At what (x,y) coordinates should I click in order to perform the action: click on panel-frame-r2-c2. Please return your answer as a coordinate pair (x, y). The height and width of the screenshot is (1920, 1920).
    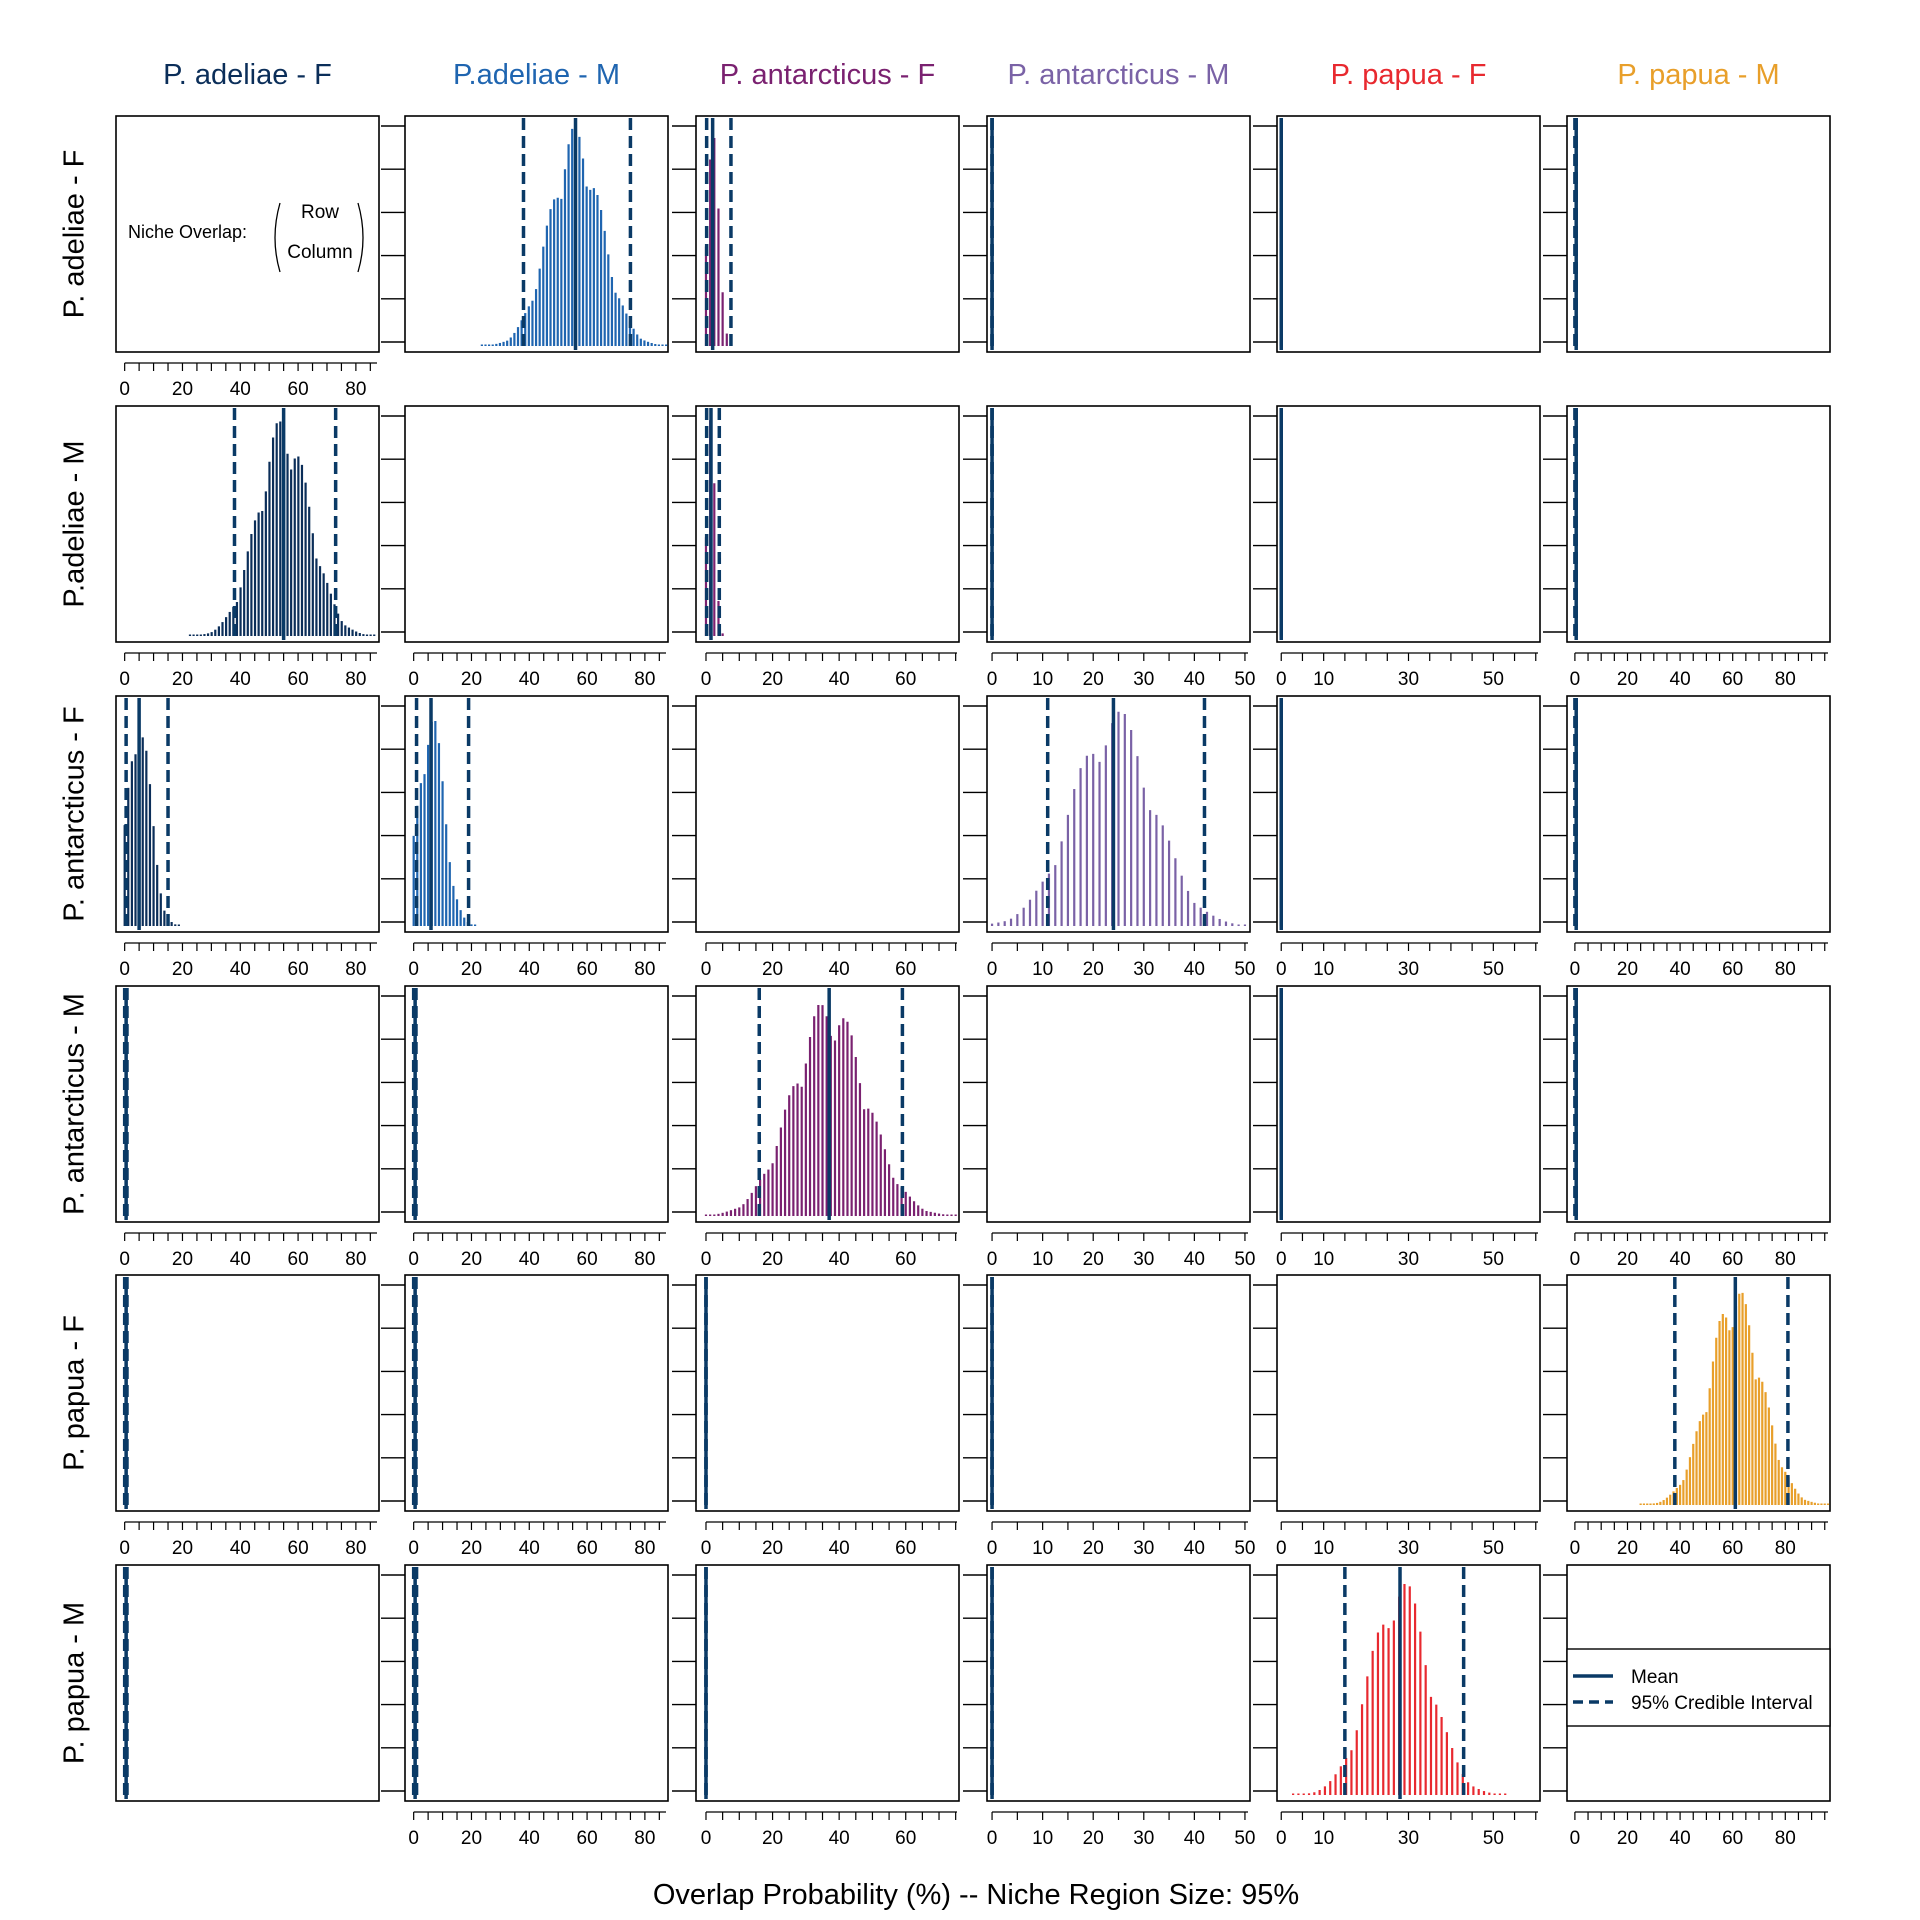
    Looking at the image, I should click on (827, 814).